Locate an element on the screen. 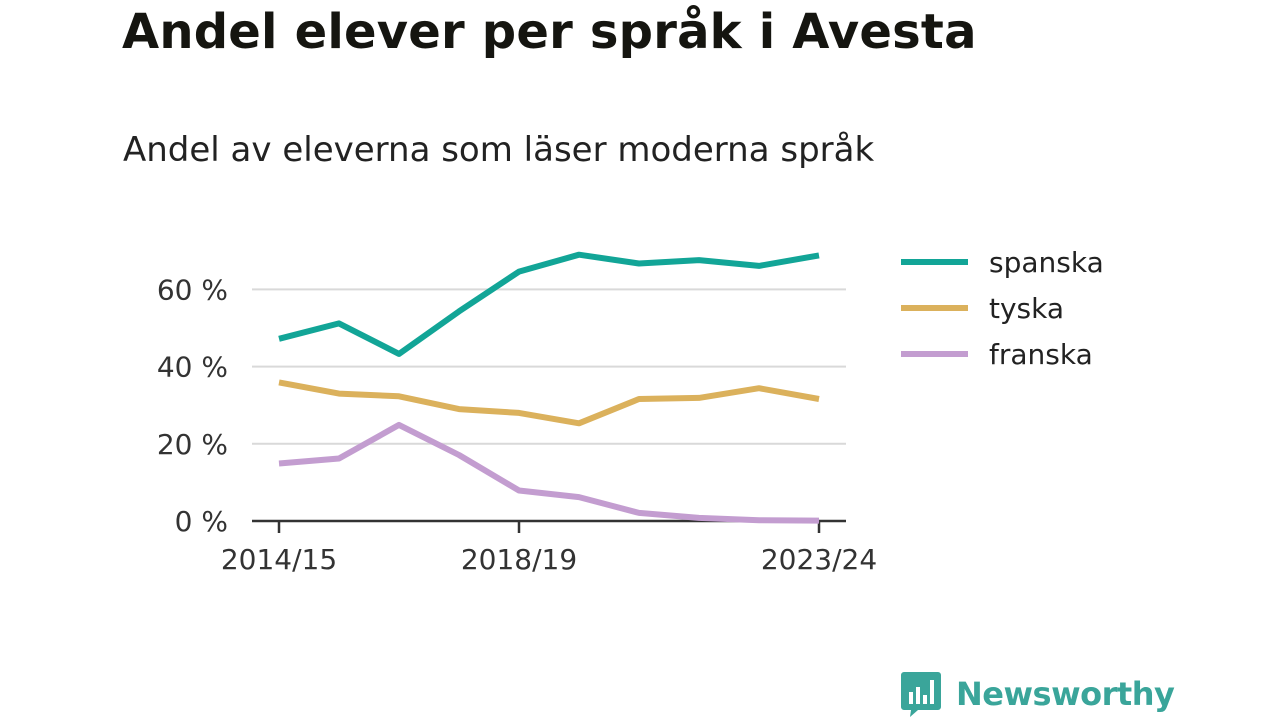  legend-label-tyska: tyska is located at coordinates (1026, 308).